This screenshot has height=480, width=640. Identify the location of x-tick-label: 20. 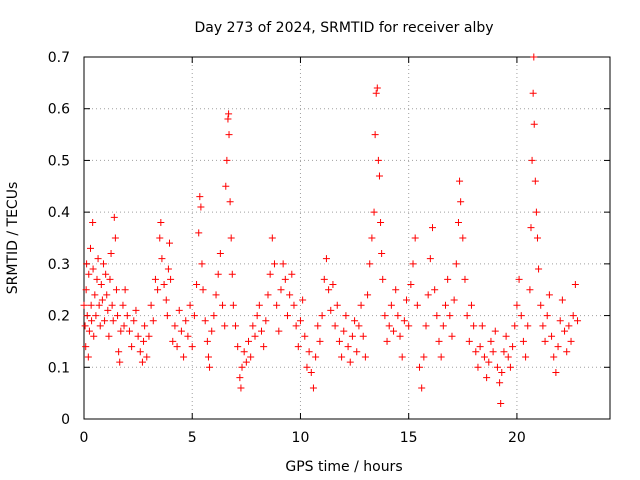
(517, 438).